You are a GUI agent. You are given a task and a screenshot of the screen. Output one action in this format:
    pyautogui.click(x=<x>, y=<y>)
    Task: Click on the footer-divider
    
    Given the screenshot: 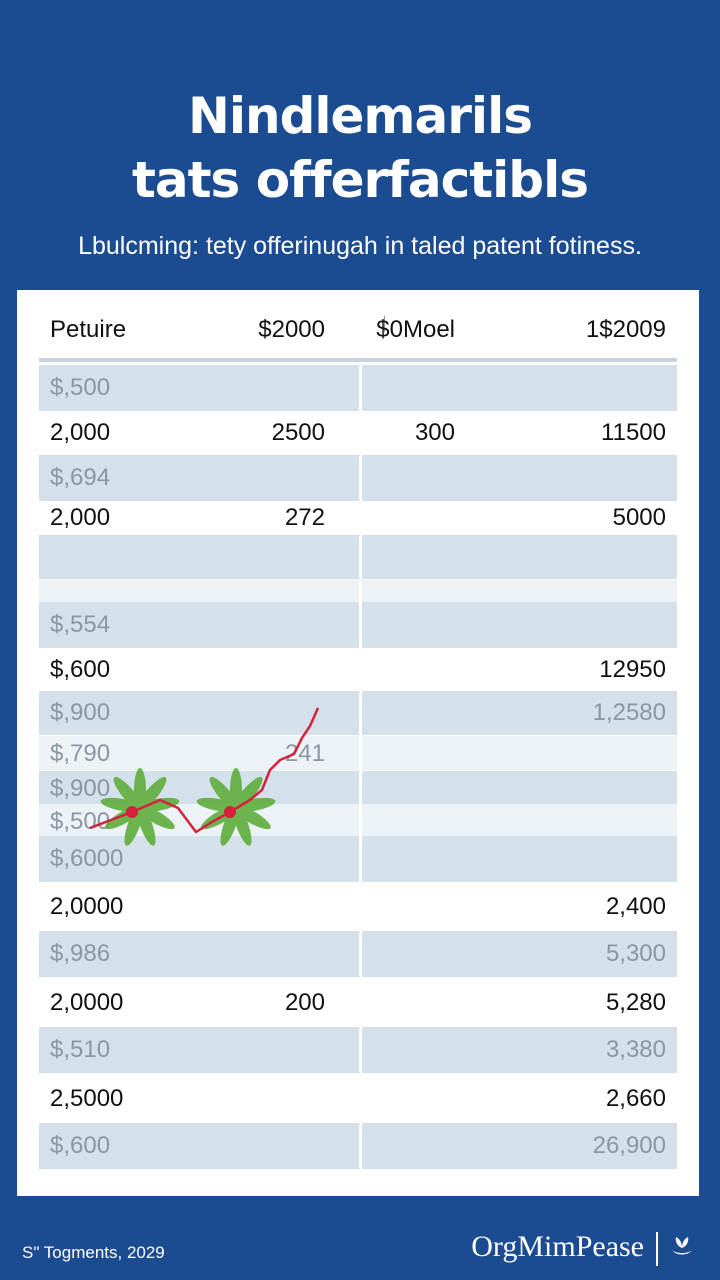 What is the action you would take?
    pyautogui.click(x=657, y=1249)
    